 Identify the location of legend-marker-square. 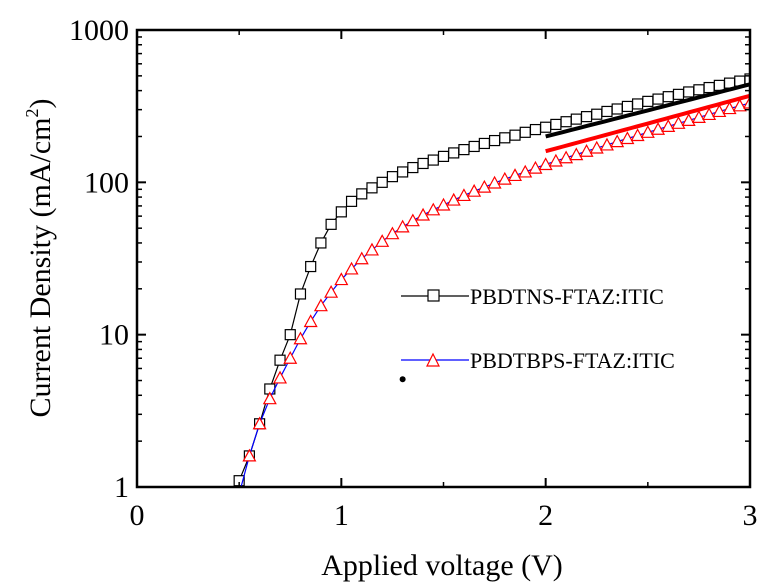
(433, 295).